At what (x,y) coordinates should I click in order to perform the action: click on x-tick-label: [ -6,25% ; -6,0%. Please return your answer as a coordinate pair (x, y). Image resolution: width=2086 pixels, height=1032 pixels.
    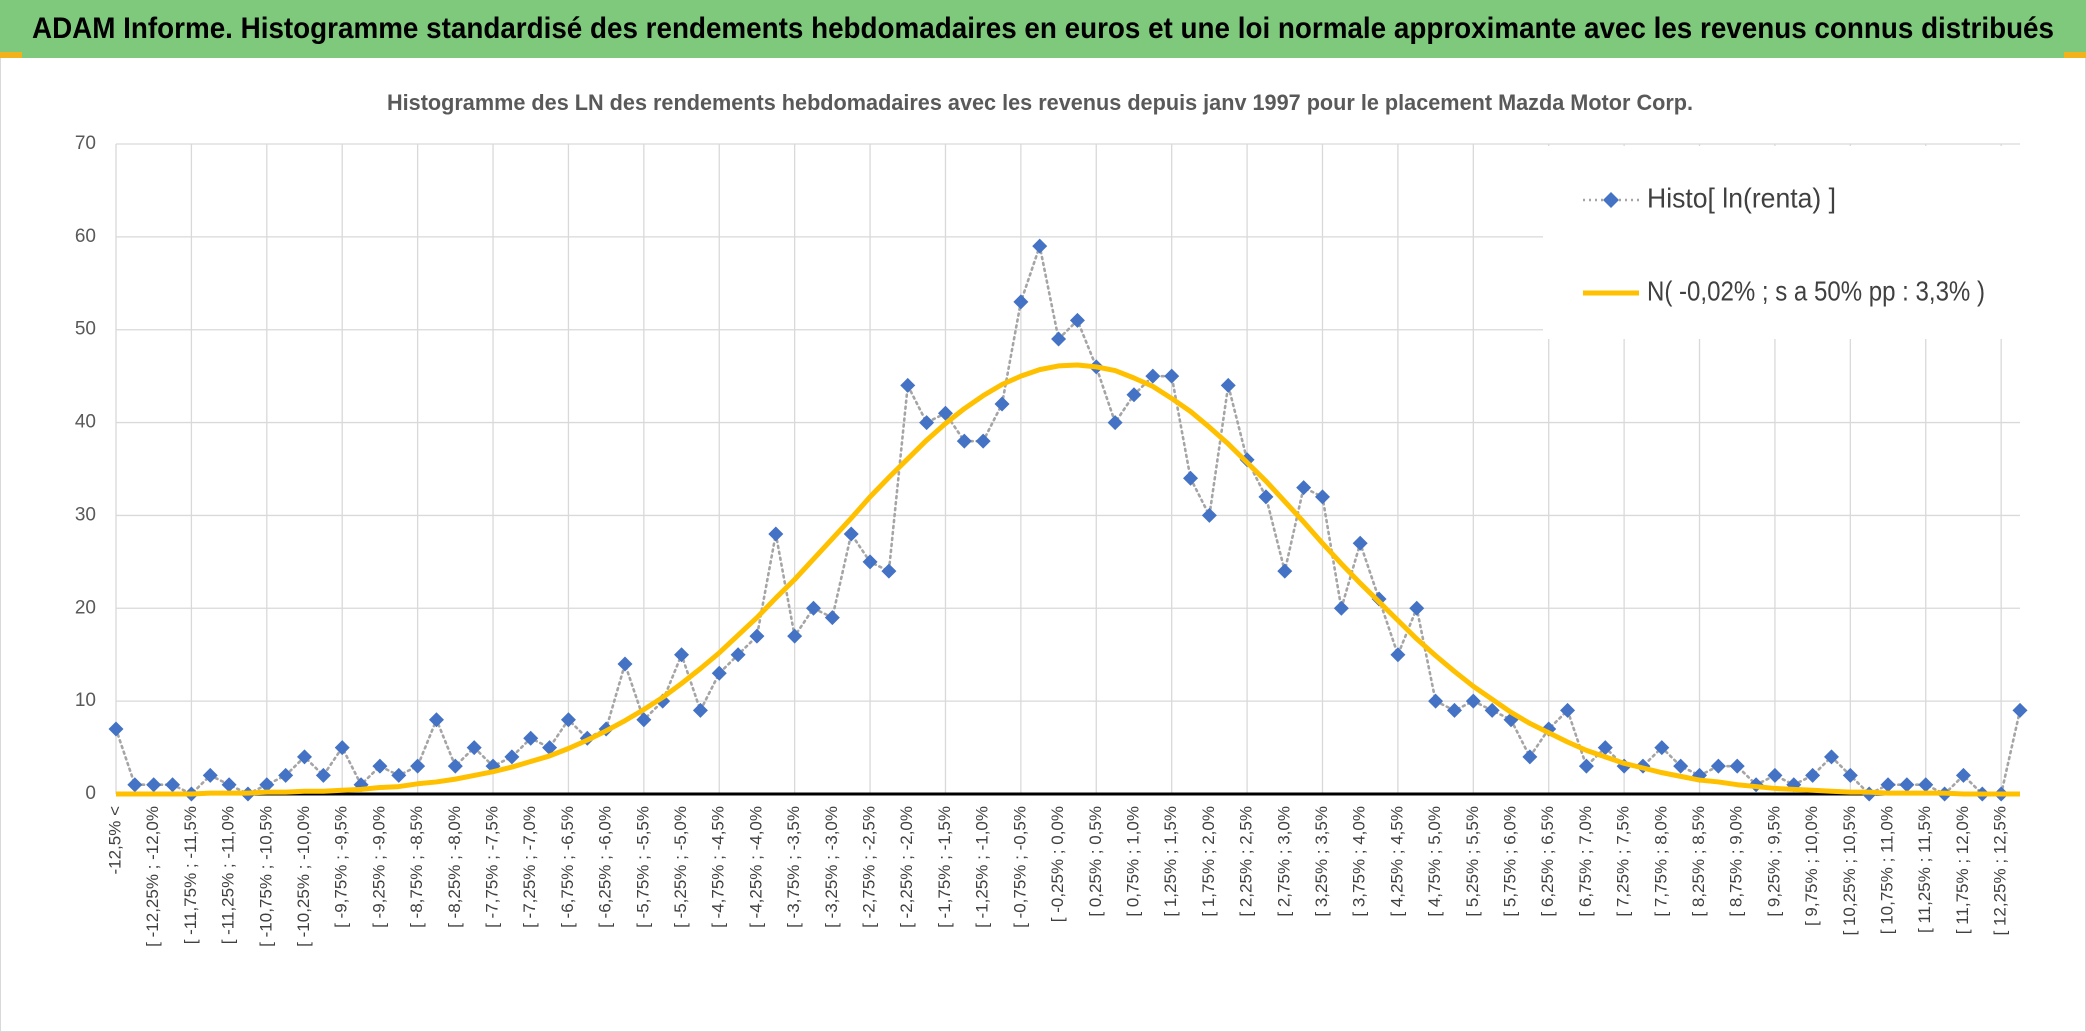
    Looking at the image, I should click on (605, 867).